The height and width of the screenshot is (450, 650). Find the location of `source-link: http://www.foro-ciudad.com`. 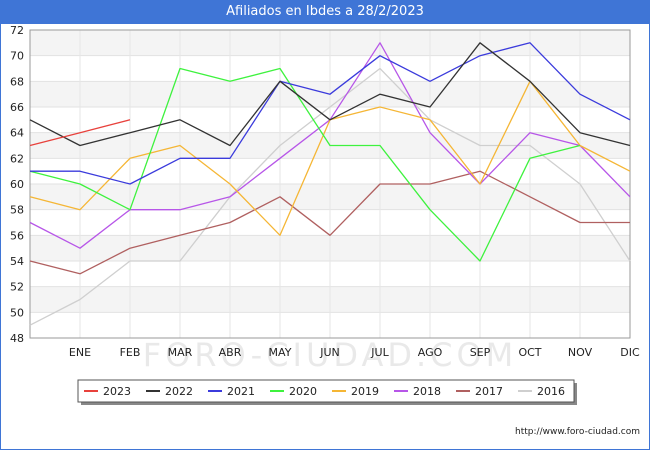

source-link: http://www.foro-ciudad.com is located at coordinates (577, 432).